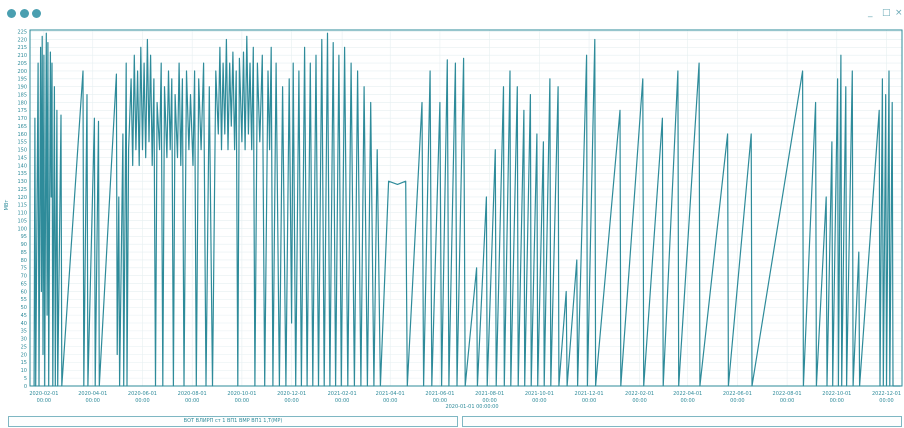  I want to click on y-tick-label: 195, so click(22, 80).